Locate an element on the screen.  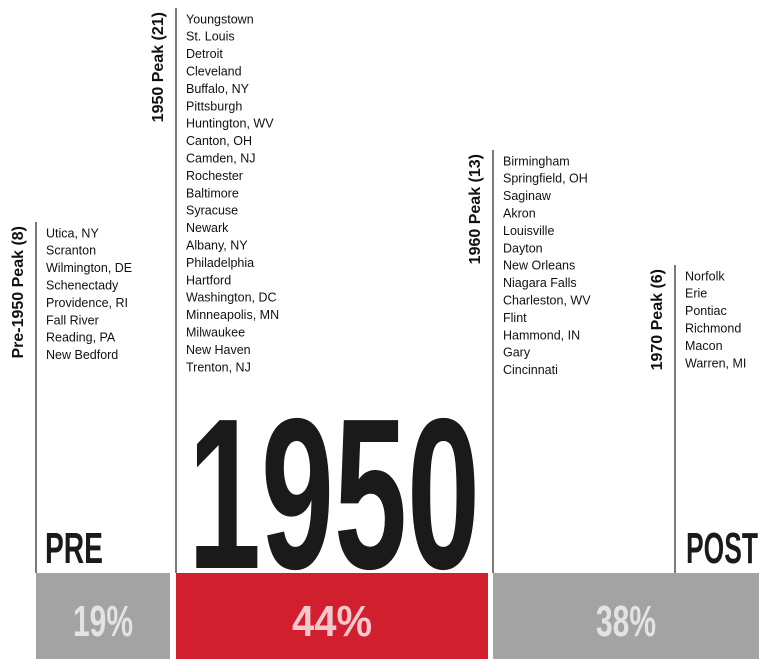
city: Hartford is located at coordinates (208, 280).